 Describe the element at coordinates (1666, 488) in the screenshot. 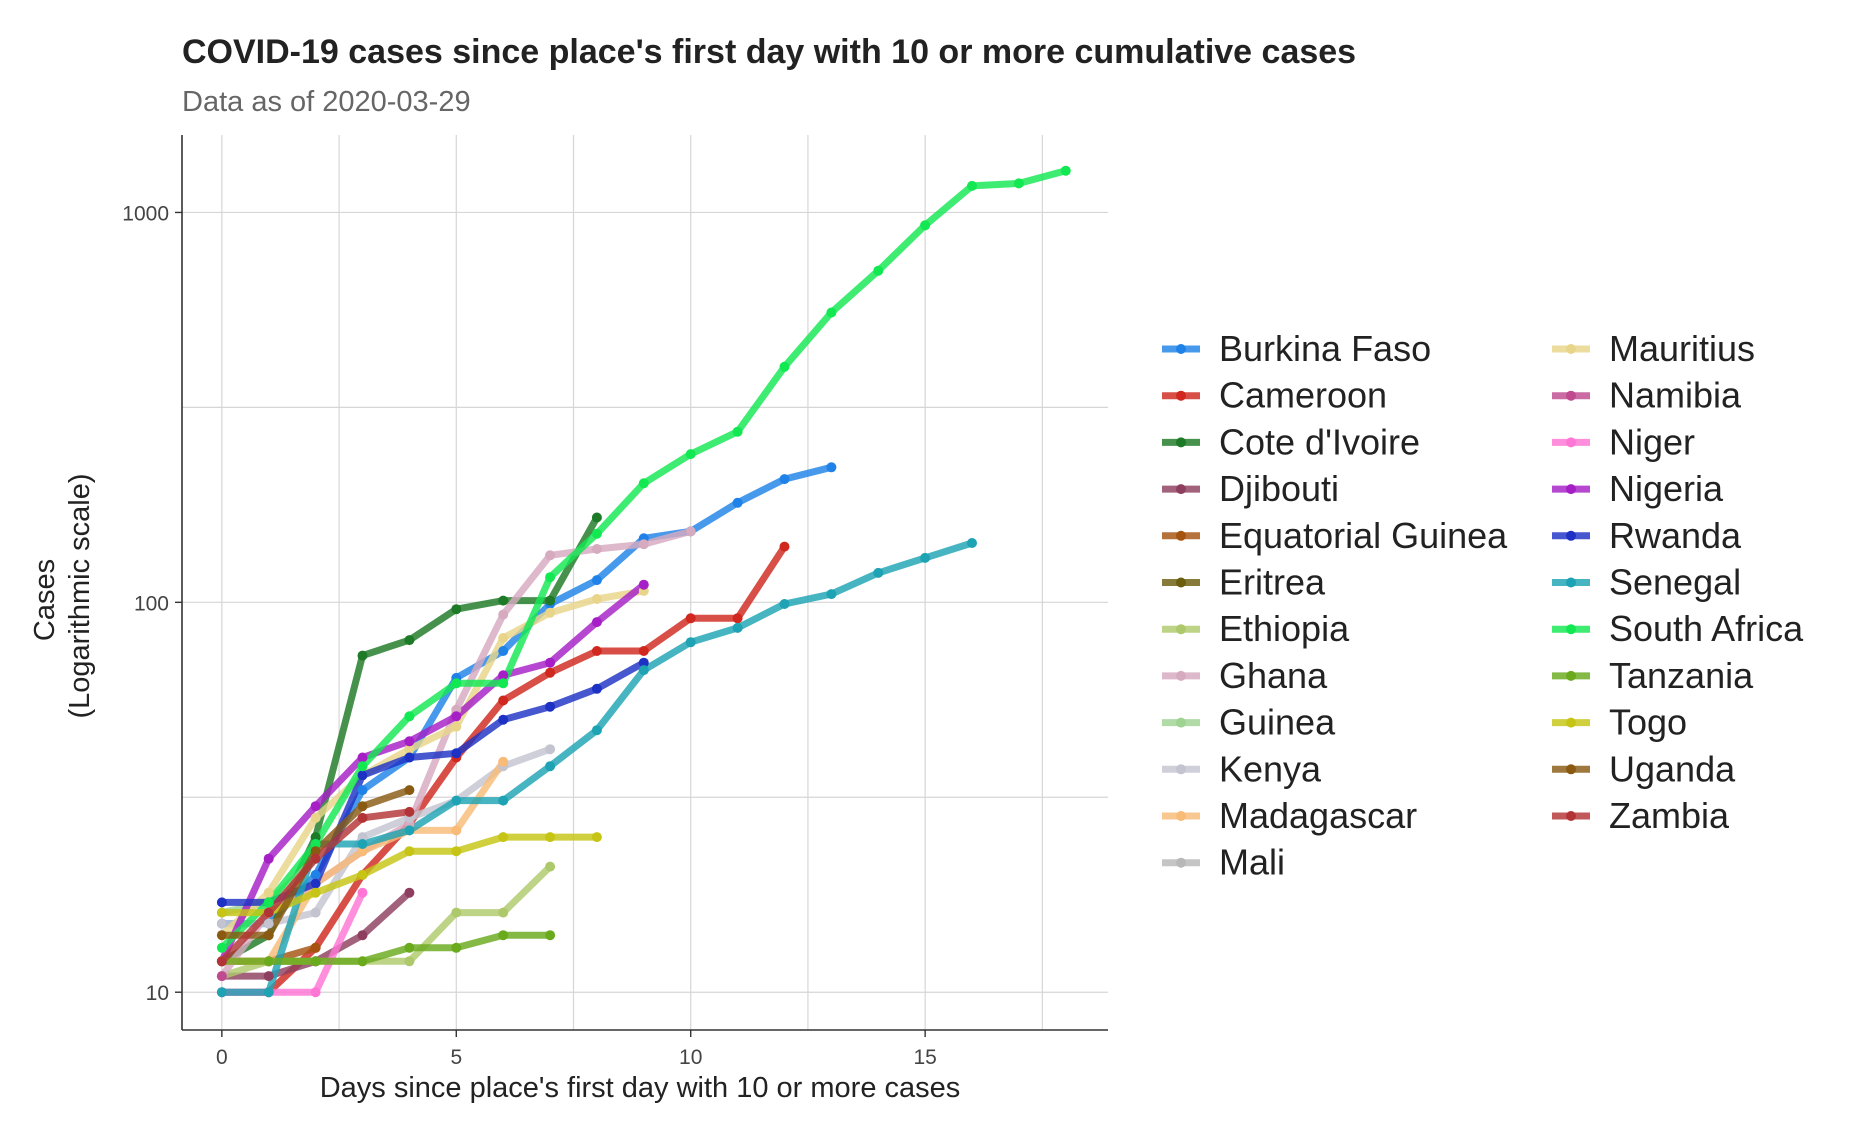

I see `legend-label: Nigeria` at that location.